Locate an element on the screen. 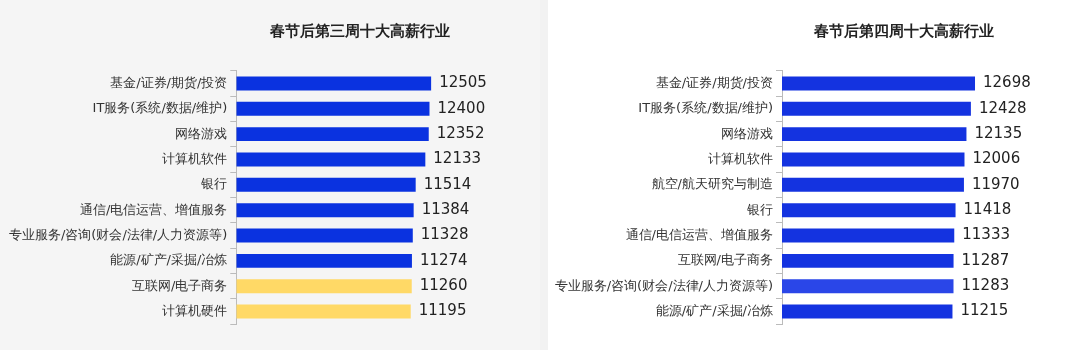 This screenshot has height=350, width=1080. data-label: 12698 is located at coordinates (1007, 82).